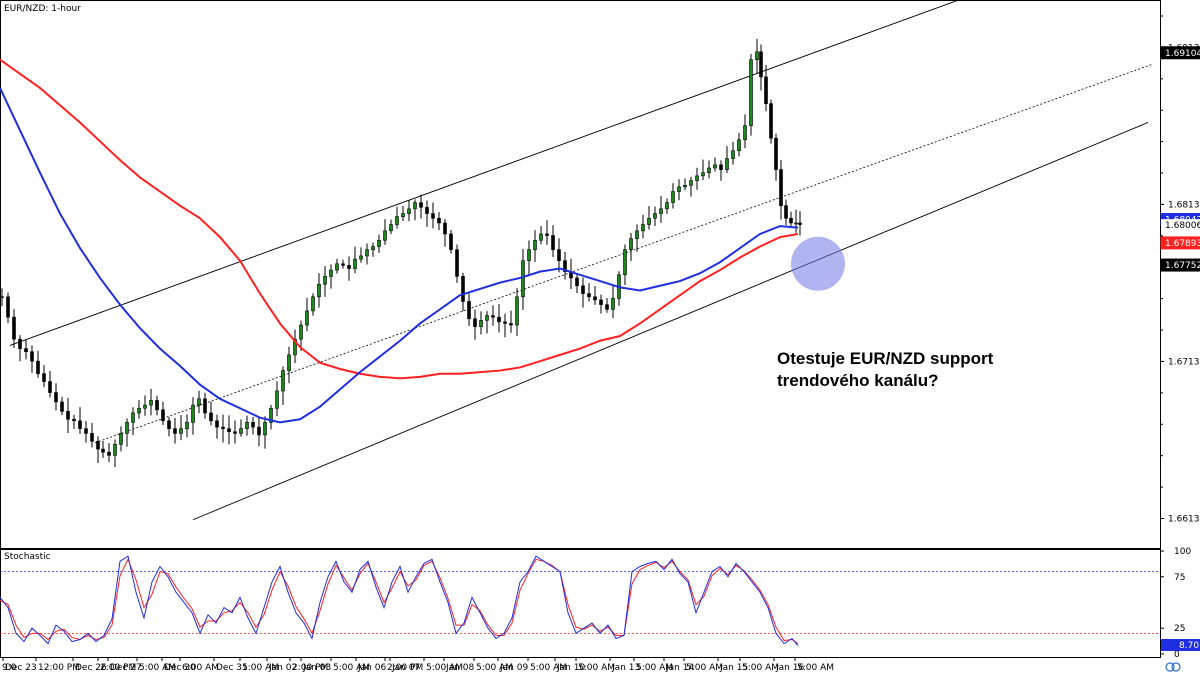 This screenshot has width=1200, height=675. I want to click on time-tick-label: 12:00 PM, so click(59, 668).